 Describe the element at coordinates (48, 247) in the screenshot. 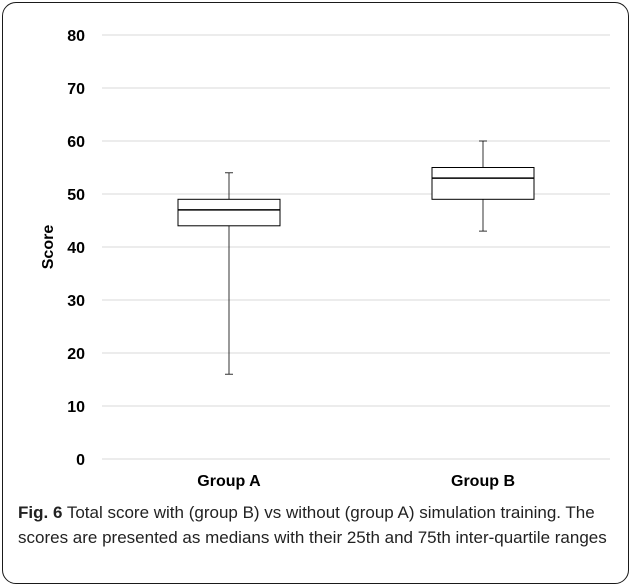

I see `y-axis-label: Score` at that location.